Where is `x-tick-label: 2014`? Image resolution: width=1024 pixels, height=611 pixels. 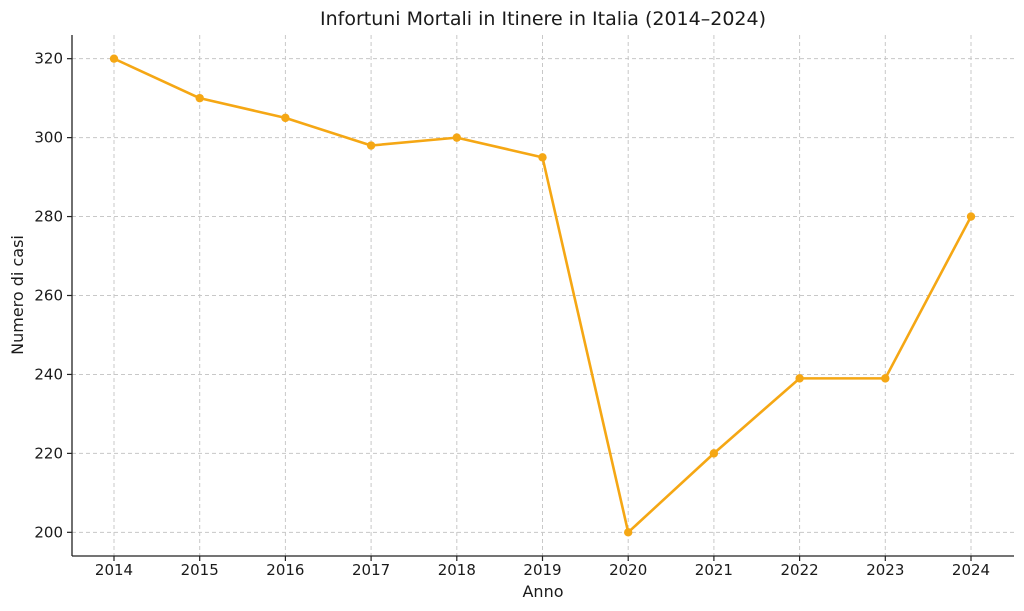 x-tick-label: 2014 is located at coordinates (114, 570).